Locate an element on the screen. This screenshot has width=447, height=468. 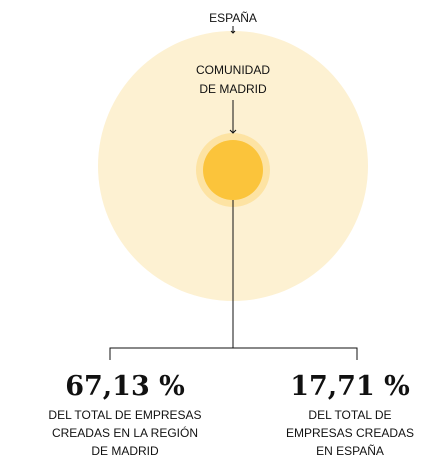
bracket is located at coordinates (233, 353).